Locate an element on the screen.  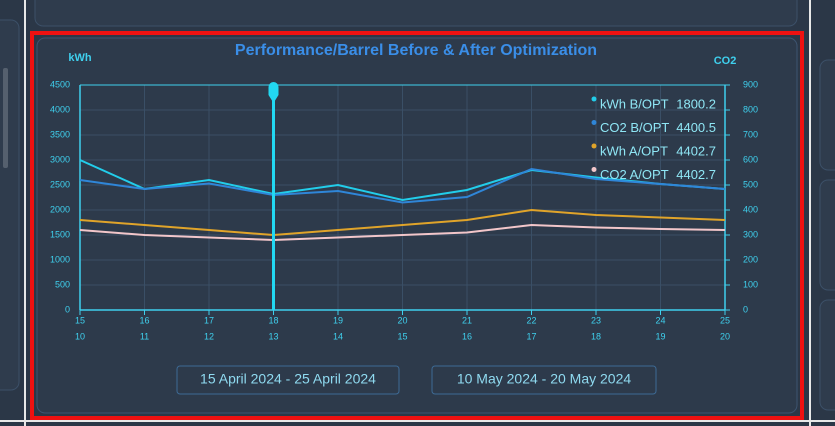
y2-tick-label: 600 is located at coordinates (750, 159).